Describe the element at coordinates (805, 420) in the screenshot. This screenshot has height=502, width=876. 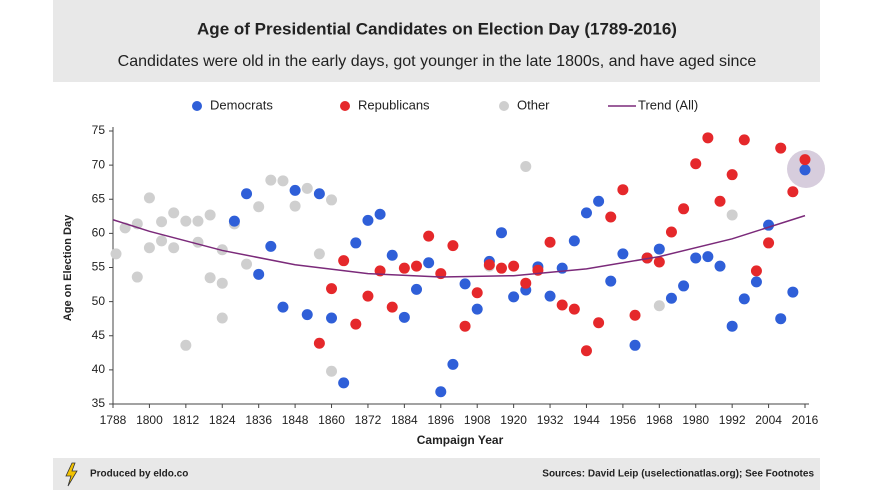
I see `x-tick-label: 2016` at that location.